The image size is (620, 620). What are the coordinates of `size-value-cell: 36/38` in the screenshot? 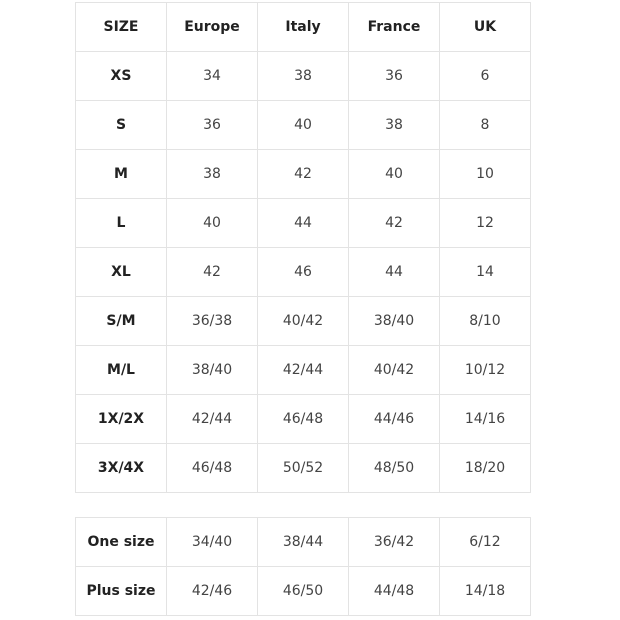 It's located at (212, 321).